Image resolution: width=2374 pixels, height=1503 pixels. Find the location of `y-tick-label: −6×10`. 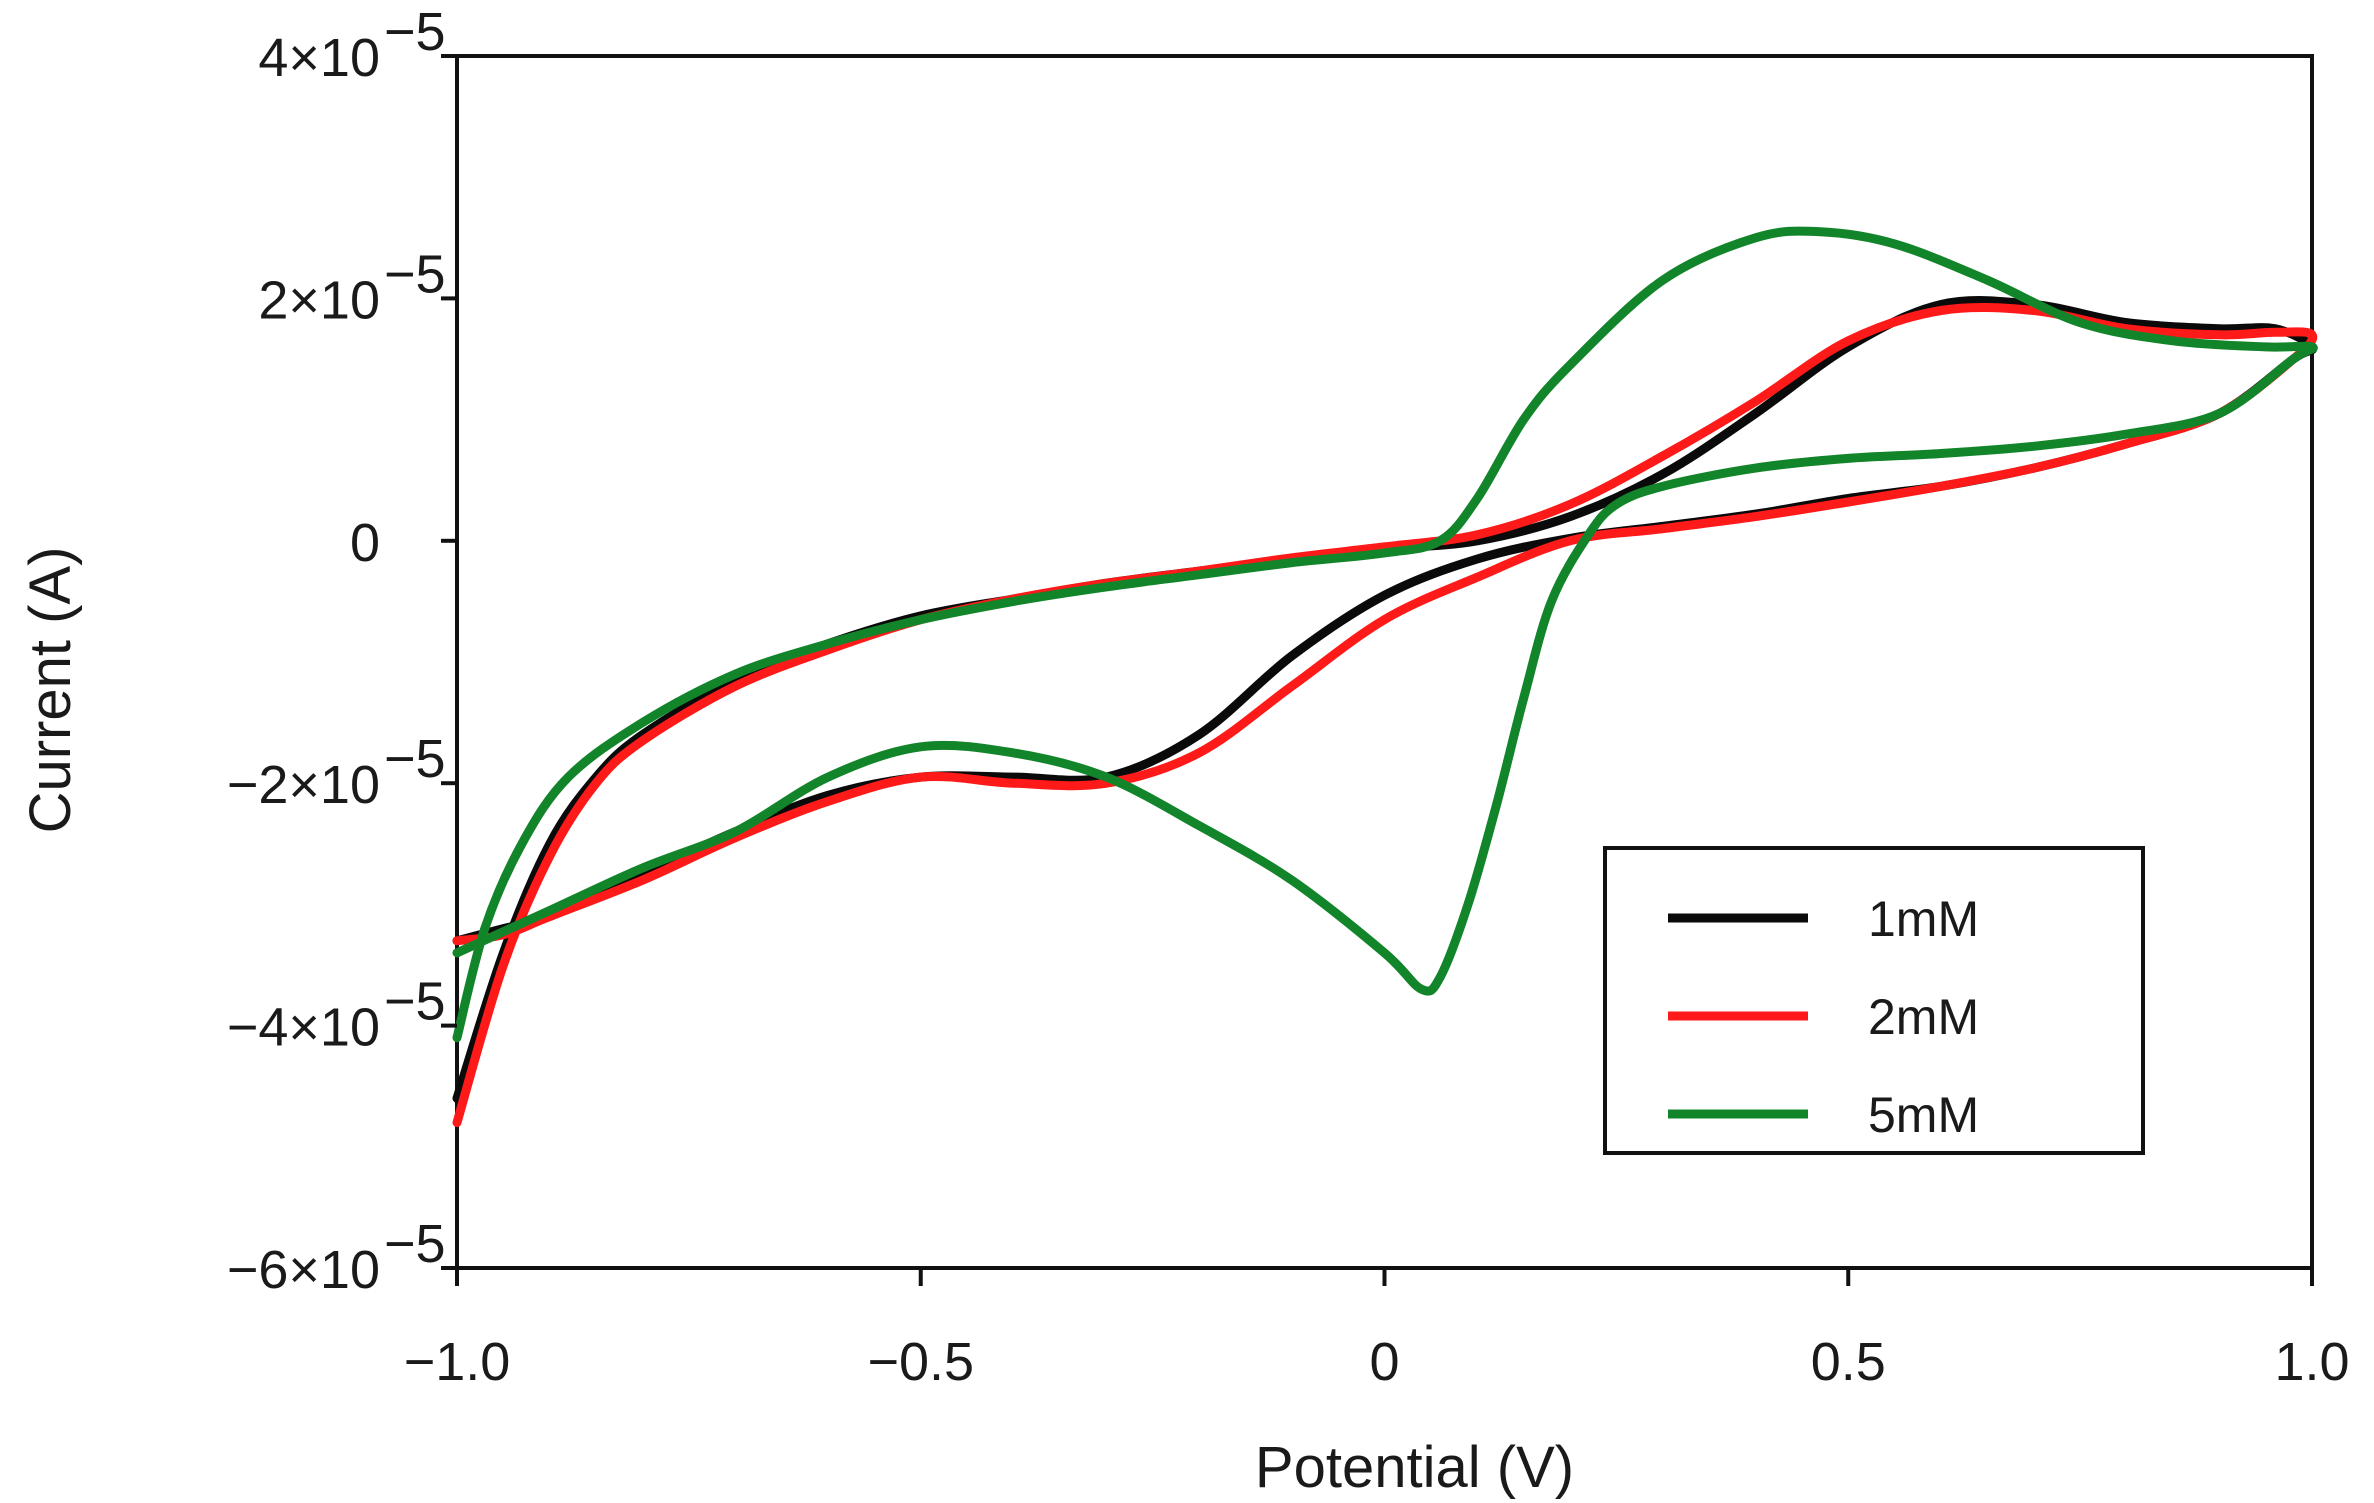

y-tick-label: −6×10 is located at coordinates (303, 1270).